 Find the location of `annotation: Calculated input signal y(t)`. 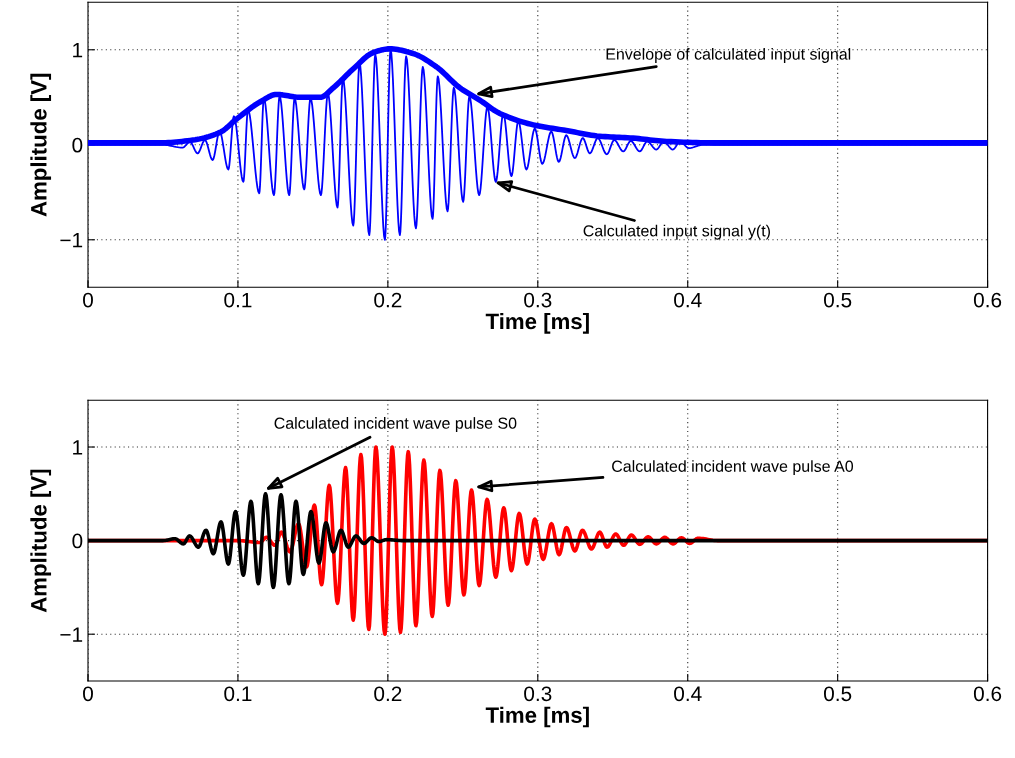

annotation: Calculated input signal y(t) is located at coordinates (676, 232).